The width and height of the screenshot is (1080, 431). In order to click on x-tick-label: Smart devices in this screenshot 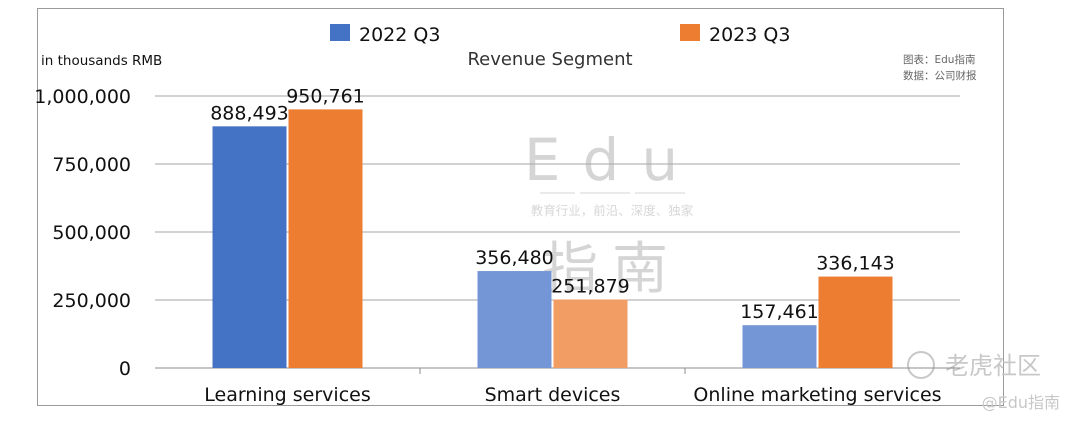, I will do `click(553, 395)`.